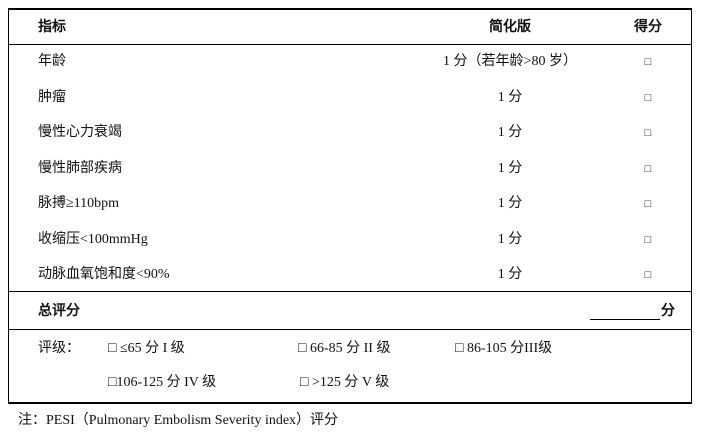 This screenshot has height=441, width=701. Describe the element at coordinates (350, 291) in the screenshot. I see `rows-rule` at that location.